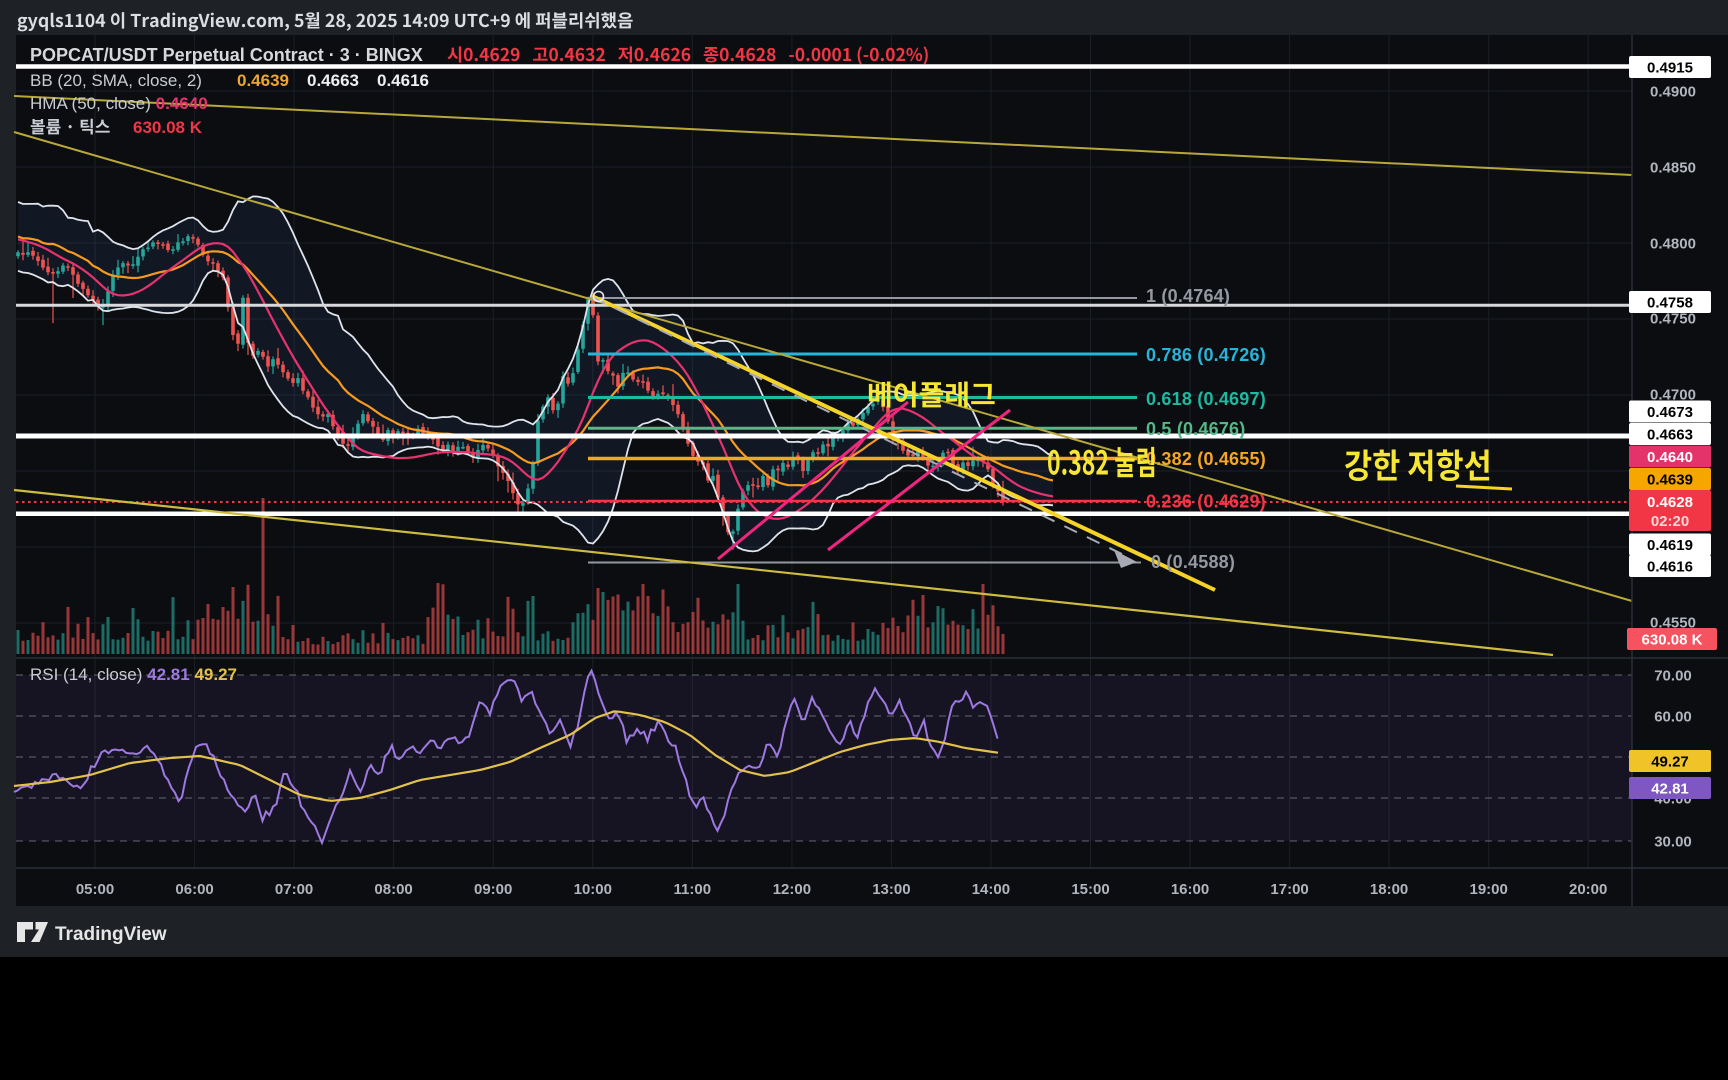 Image resolution: width=1728 pixels, height=1080 pixels. I want to click on svg-text: 0.4550, so click(1673, 623).